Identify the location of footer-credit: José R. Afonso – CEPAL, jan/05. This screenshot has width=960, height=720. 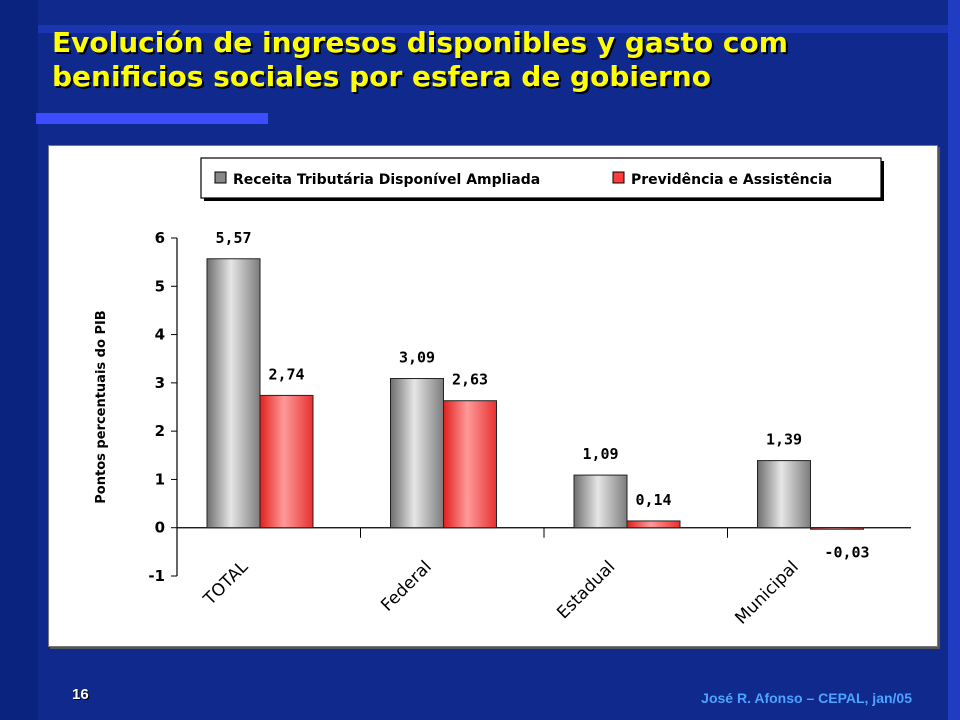
(806, 698).